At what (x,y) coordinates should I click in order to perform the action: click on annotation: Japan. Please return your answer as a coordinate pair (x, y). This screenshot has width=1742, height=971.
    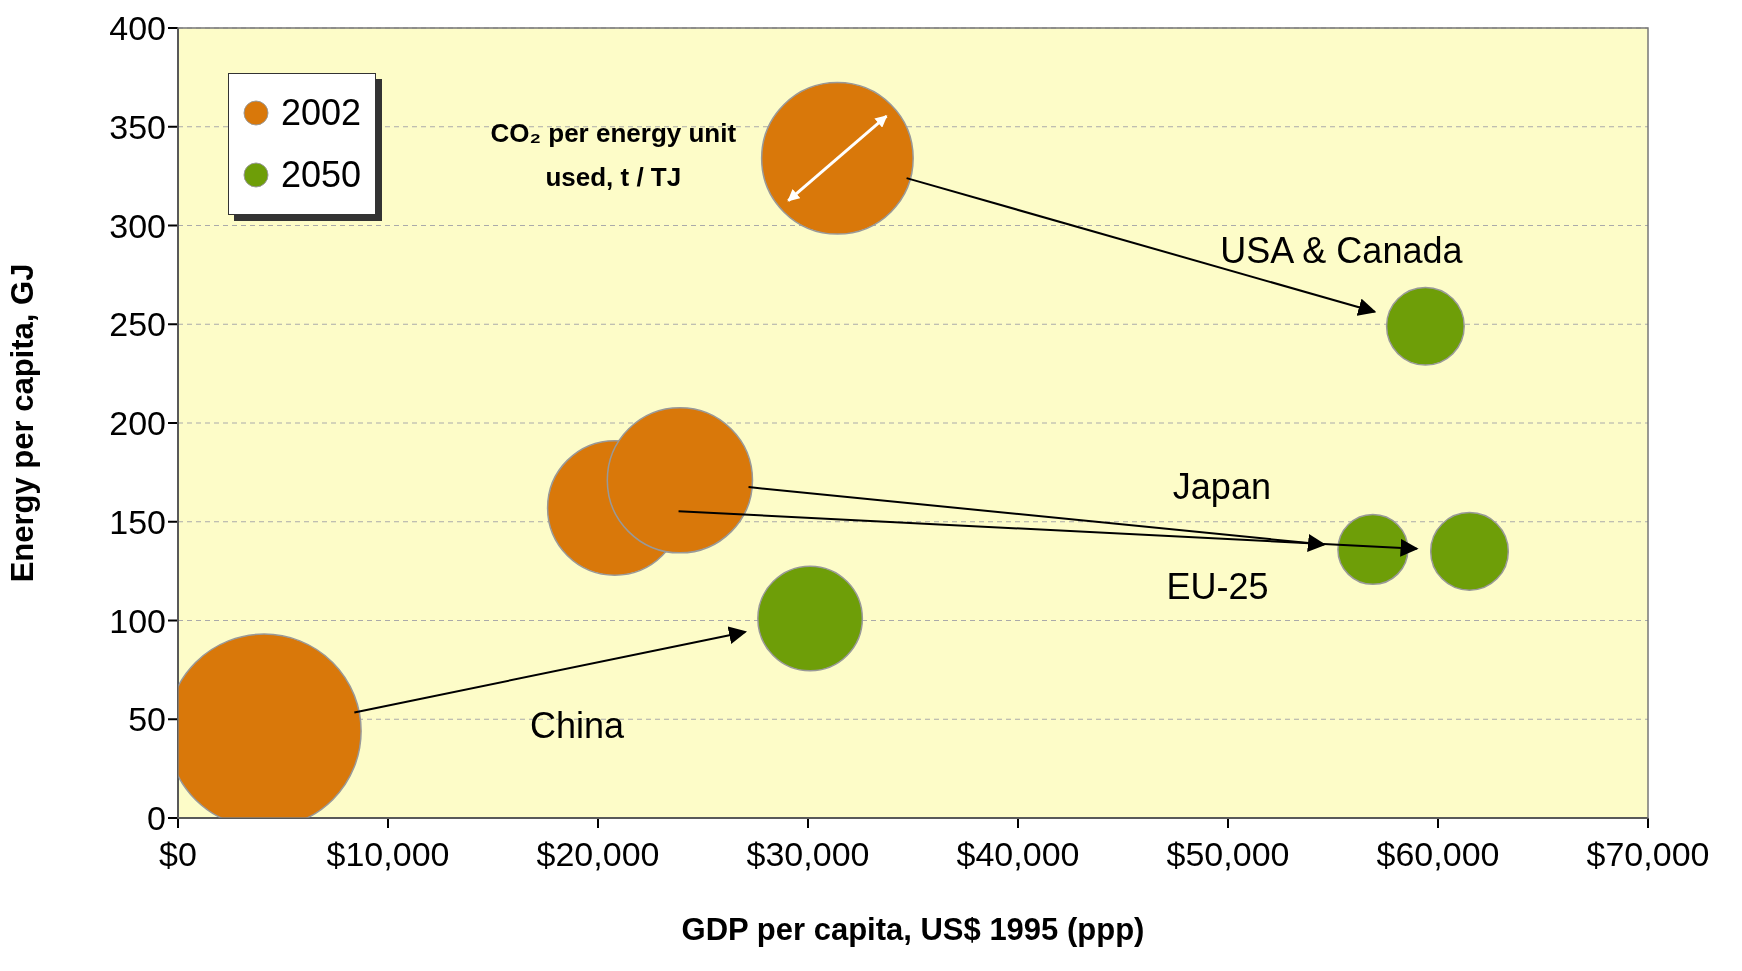
    Looking at the image, I should click on (1221, 486).